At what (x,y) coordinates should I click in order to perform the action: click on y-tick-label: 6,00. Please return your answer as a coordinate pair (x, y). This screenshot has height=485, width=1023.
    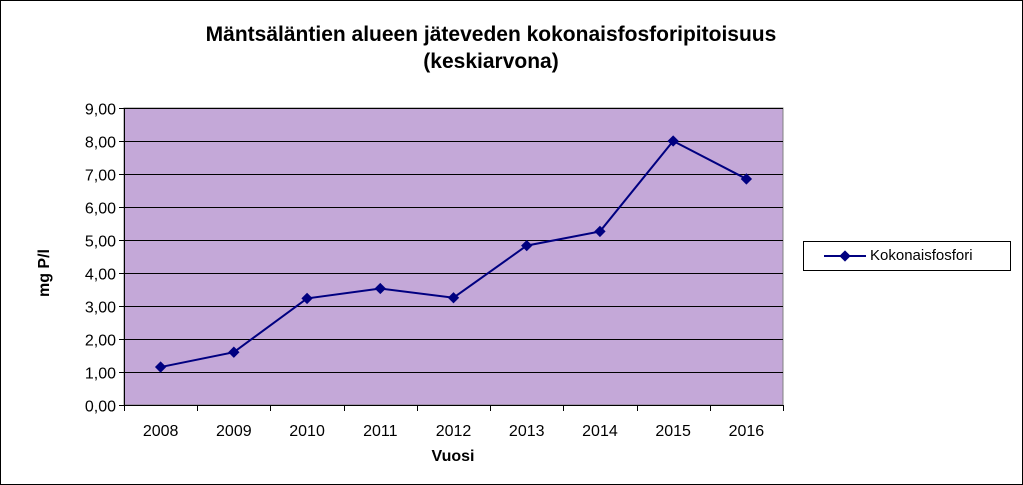
    Looking at the image, I should click on (100, 209).